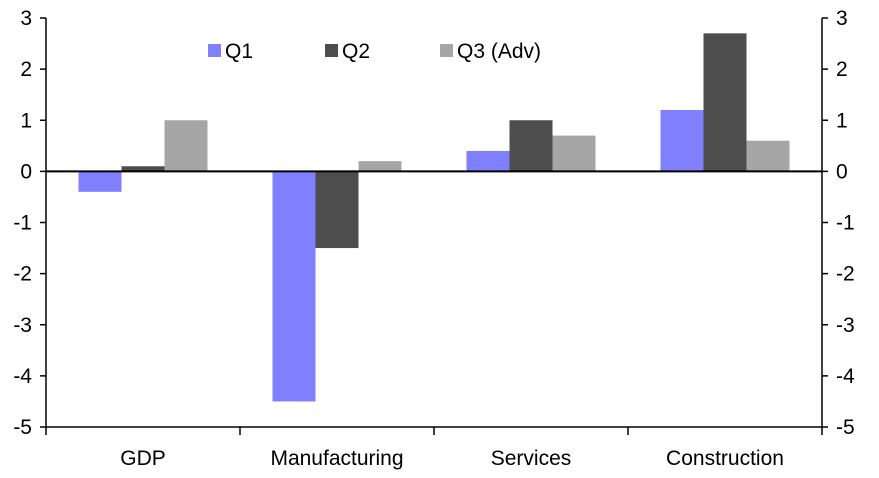  Describe the element at coordinates (842, 171) in the screenshot. I see `y-tick-label-right: 0` at that location.